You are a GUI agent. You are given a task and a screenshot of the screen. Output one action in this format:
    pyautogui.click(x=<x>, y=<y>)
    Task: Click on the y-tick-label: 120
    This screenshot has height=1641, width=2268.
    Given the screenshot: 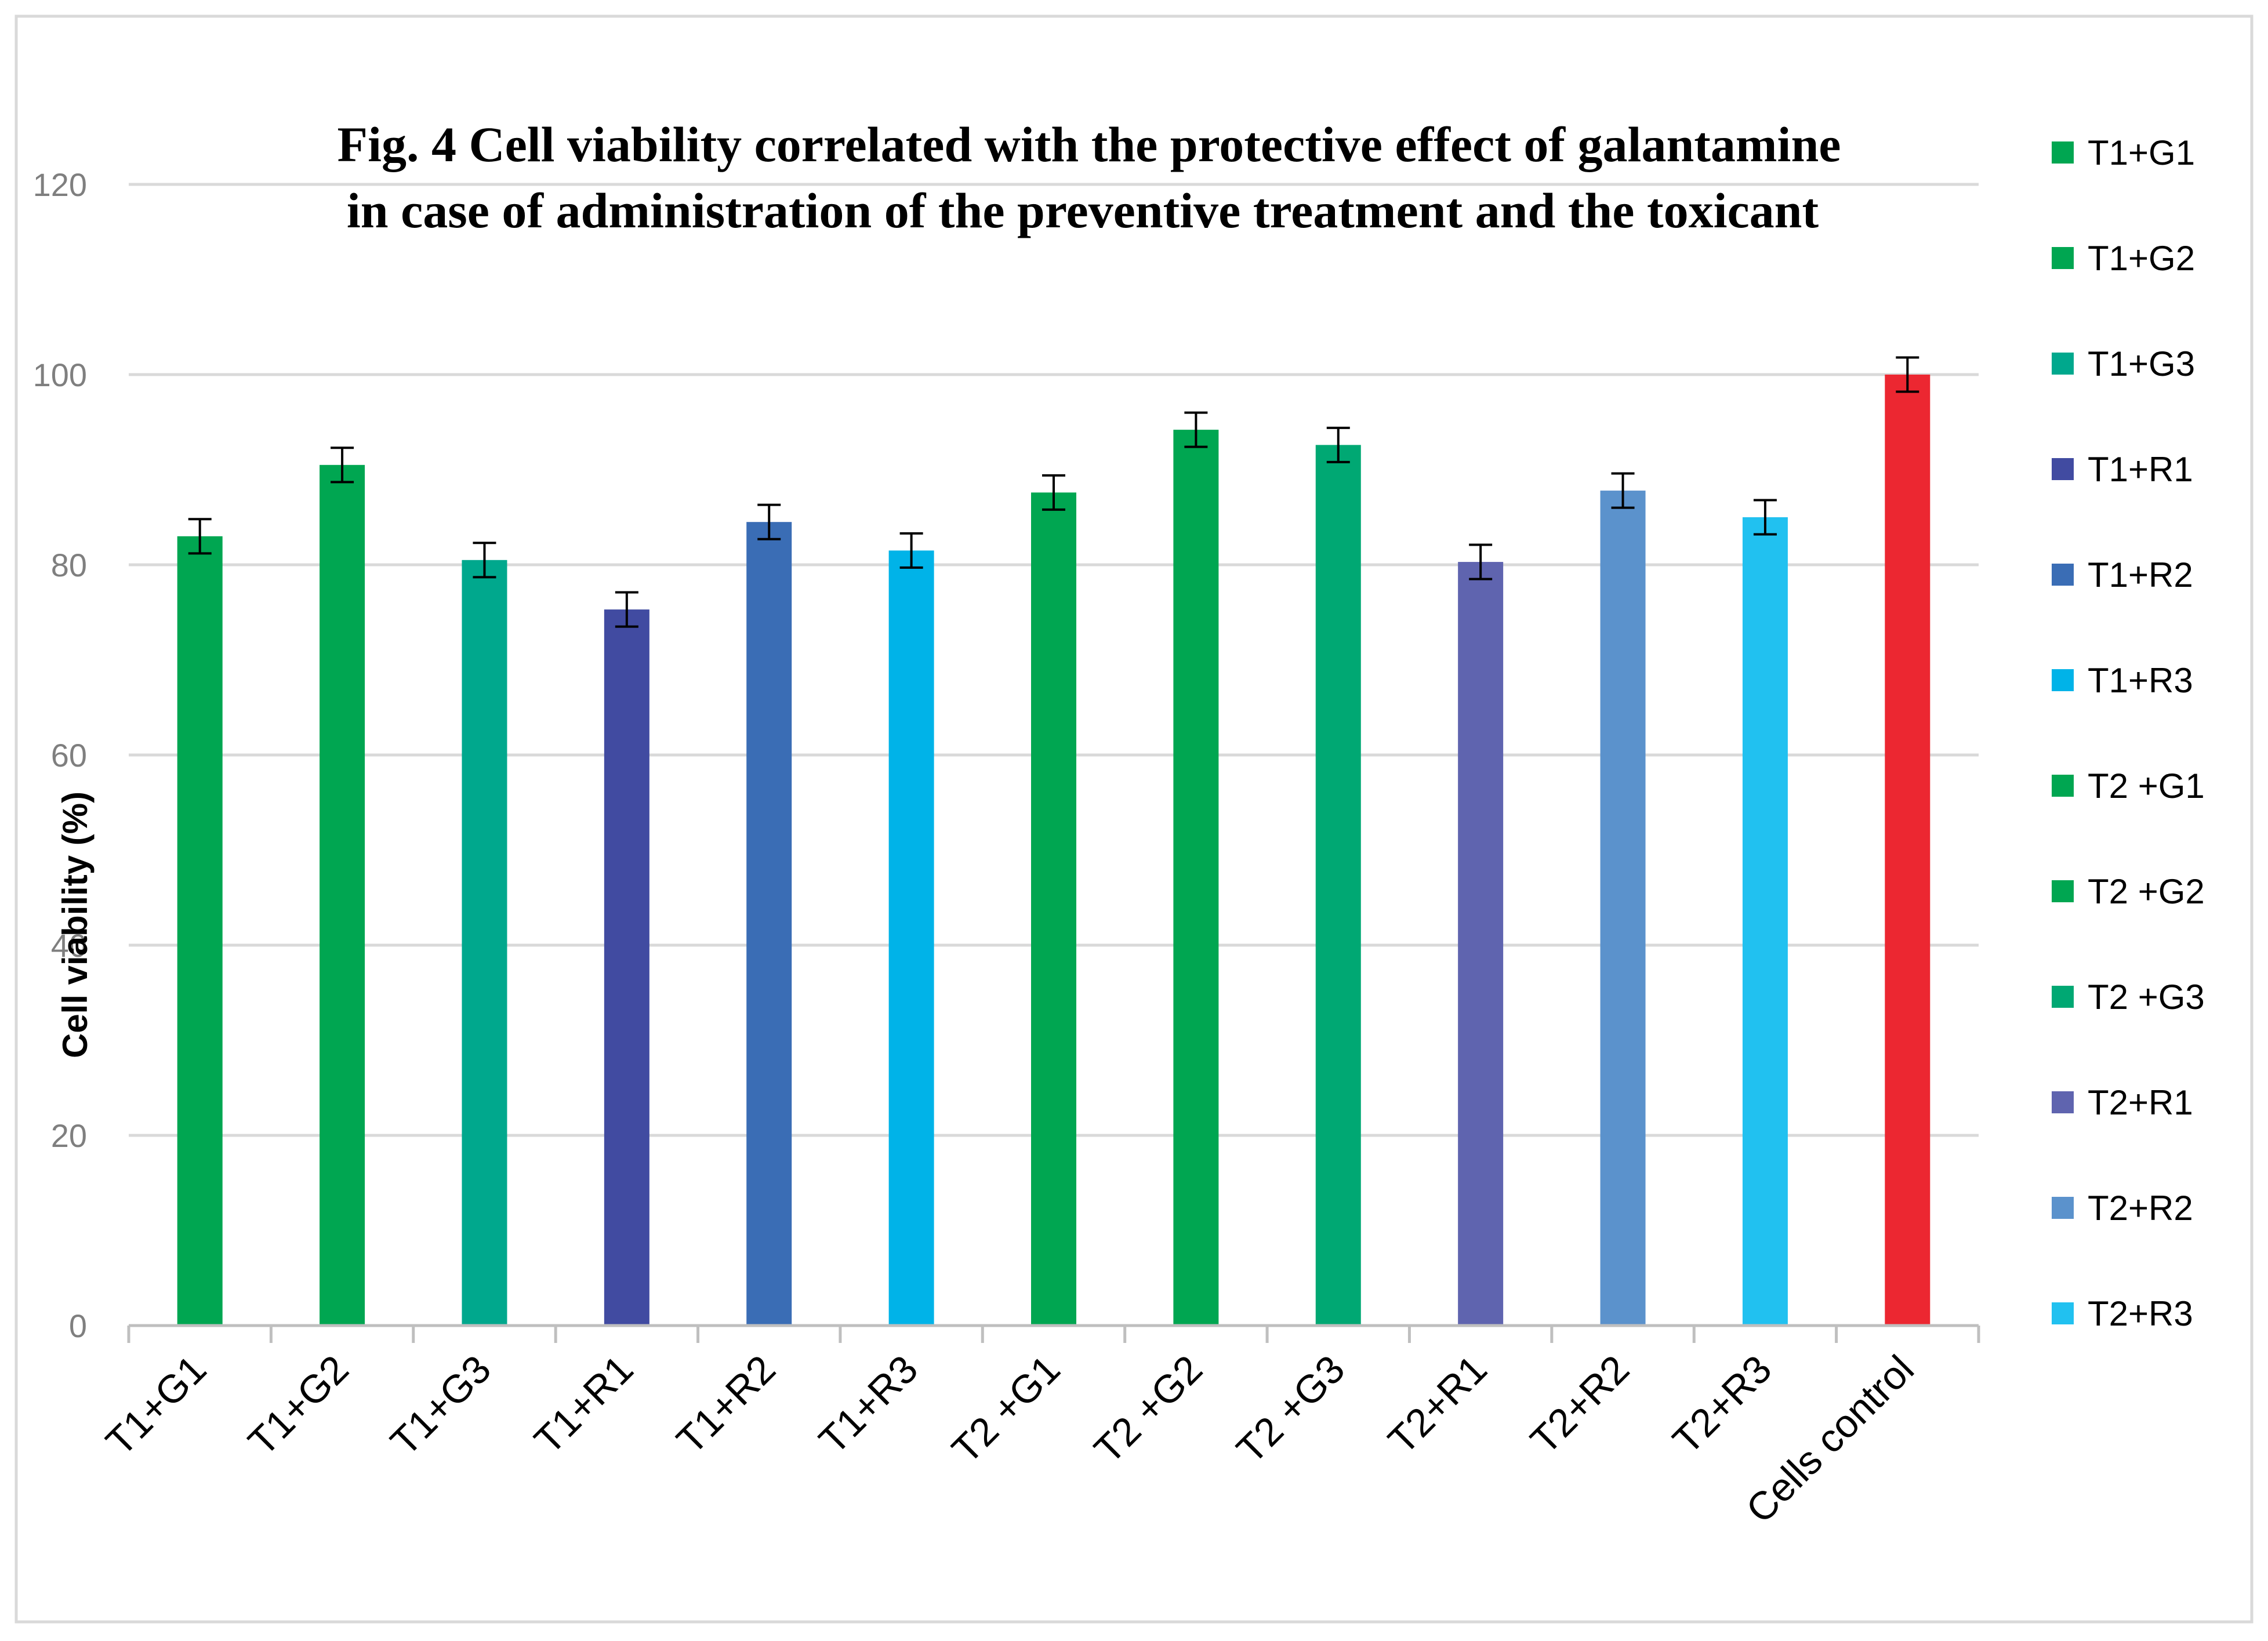 What is the action you would take?
    pyautogui.click(x=60, y=184)
    